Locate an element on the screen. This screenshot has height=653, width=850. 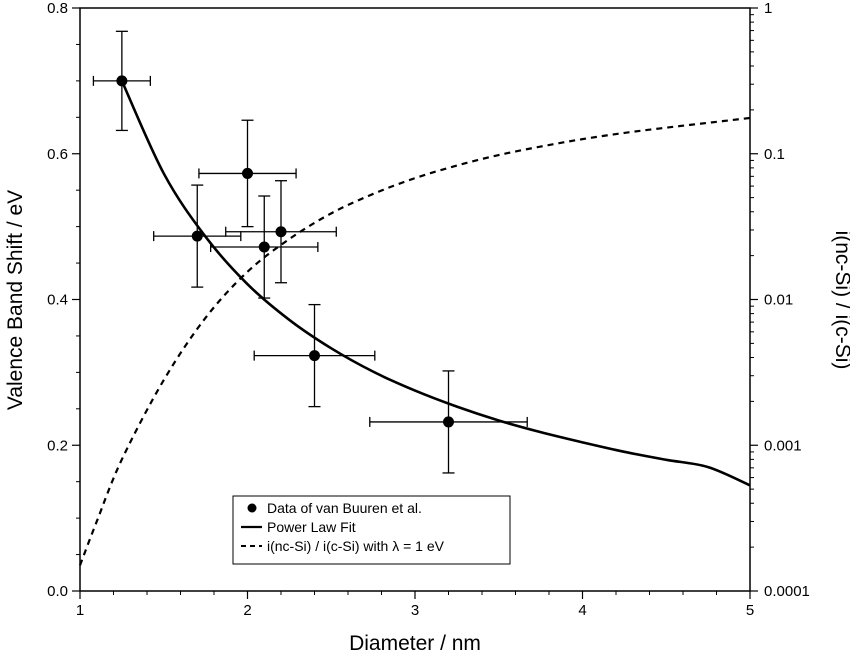
y-axis-title: Valence Band Shift / eV is located at coordinates (15, 300).